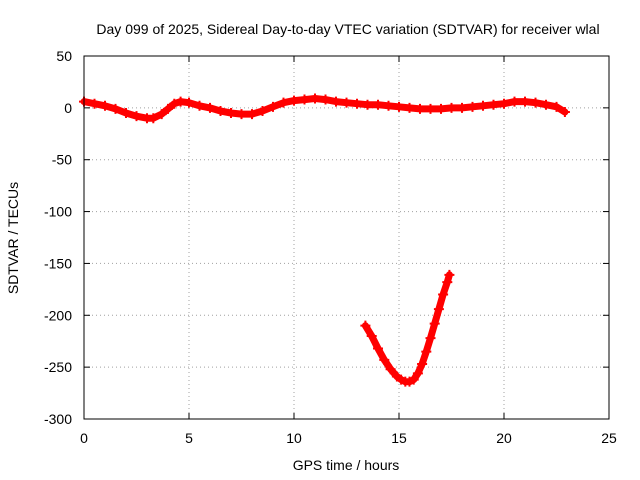 The width and height of the screenshot is (640, 480). Describe the element at coordinates (58, 367) in the screenshot. I see `y-tick-label: -250` at that location.